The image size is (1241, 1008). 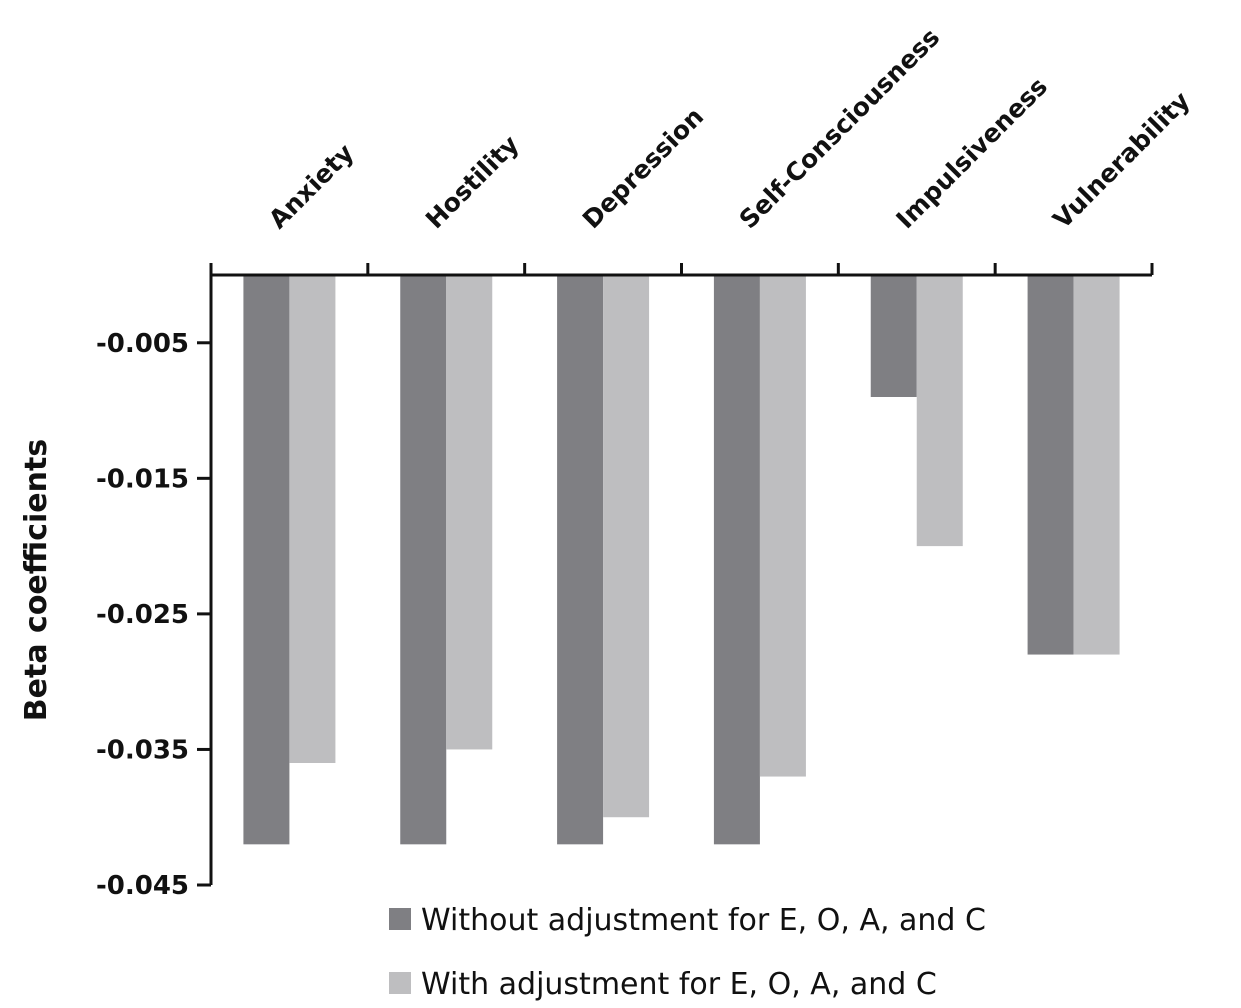 What do you see at coordinates (311, 186) in the screenshot?
I see `category-label-anxiety: Anxiety` at bounding box center [311, 186].